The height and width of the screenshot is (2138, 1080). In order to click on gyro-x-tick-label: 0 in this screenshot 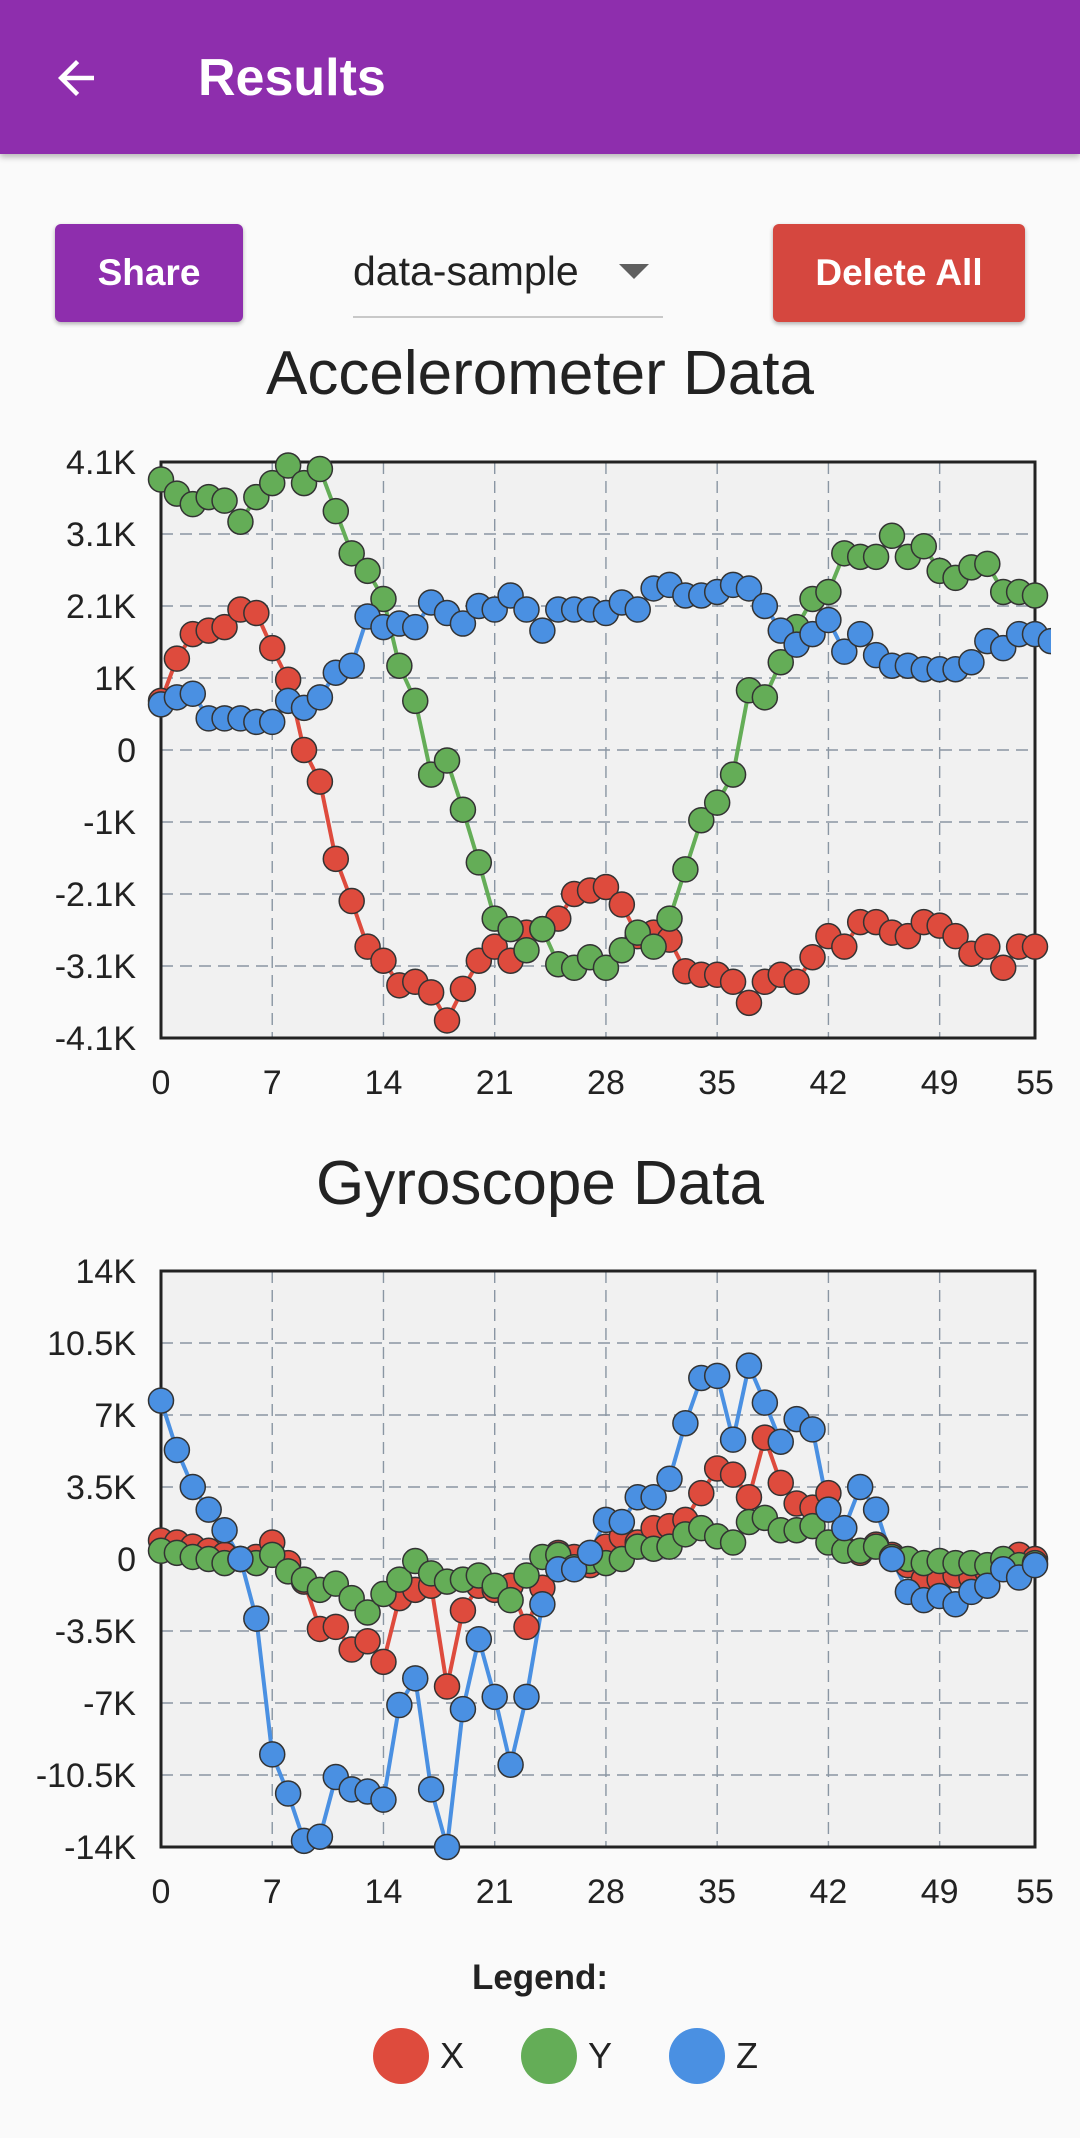, I will do `click(161, 1892)`.